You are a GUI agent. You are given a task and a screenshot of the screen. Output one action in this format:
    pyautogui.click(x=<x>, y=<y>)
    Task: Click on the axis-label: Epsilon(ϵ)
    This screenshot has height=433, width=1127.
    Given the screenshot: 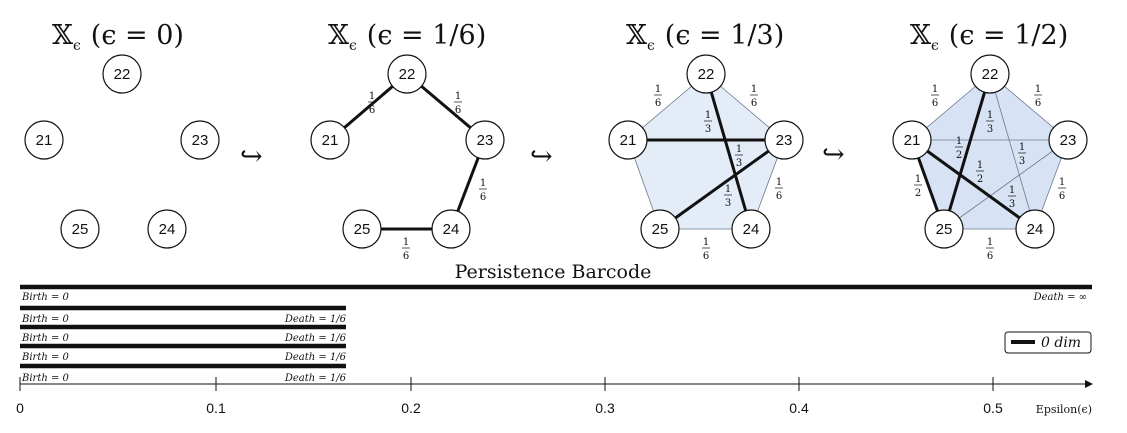 What is the action you would take?
    pyautogui.click(x=1064, y=409)
    